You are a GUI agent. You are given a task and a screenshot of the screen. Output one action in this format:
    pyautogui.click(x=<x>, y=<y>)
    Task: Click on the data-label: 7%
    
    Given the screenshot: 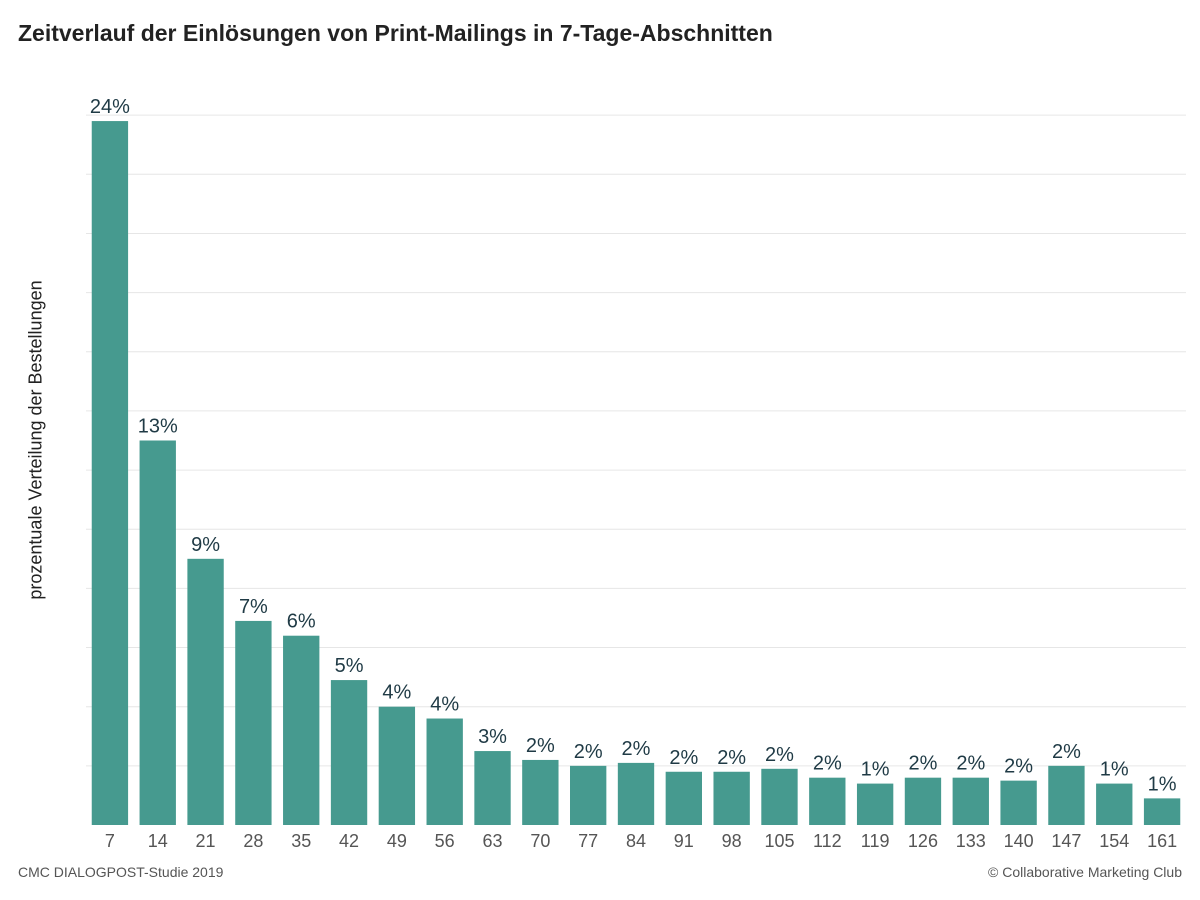 What is the action you would take?
    pyautogui.click(x=253, y=607)
    